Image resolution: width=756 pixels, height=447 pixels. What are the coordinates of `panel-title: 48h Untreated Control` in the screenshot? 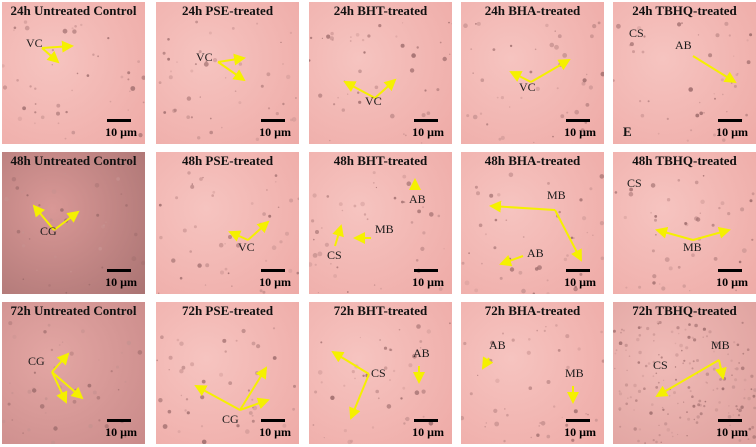 It's located at (73, 160).